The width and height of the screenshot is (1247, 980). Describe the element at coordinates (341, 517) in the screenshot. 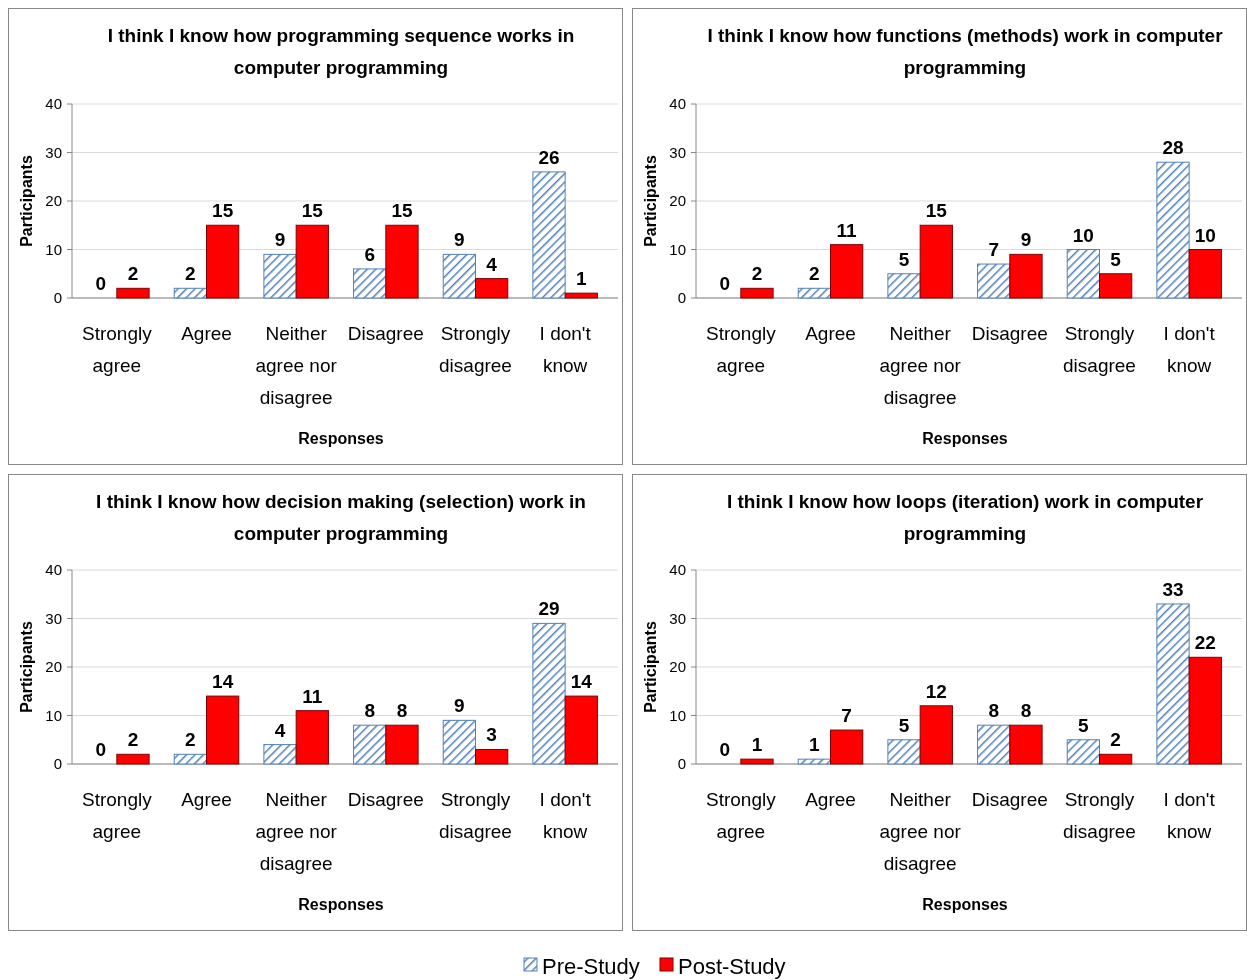

I see `chart-title: I think I know how decision making (selection) work in computer programming` at that location.